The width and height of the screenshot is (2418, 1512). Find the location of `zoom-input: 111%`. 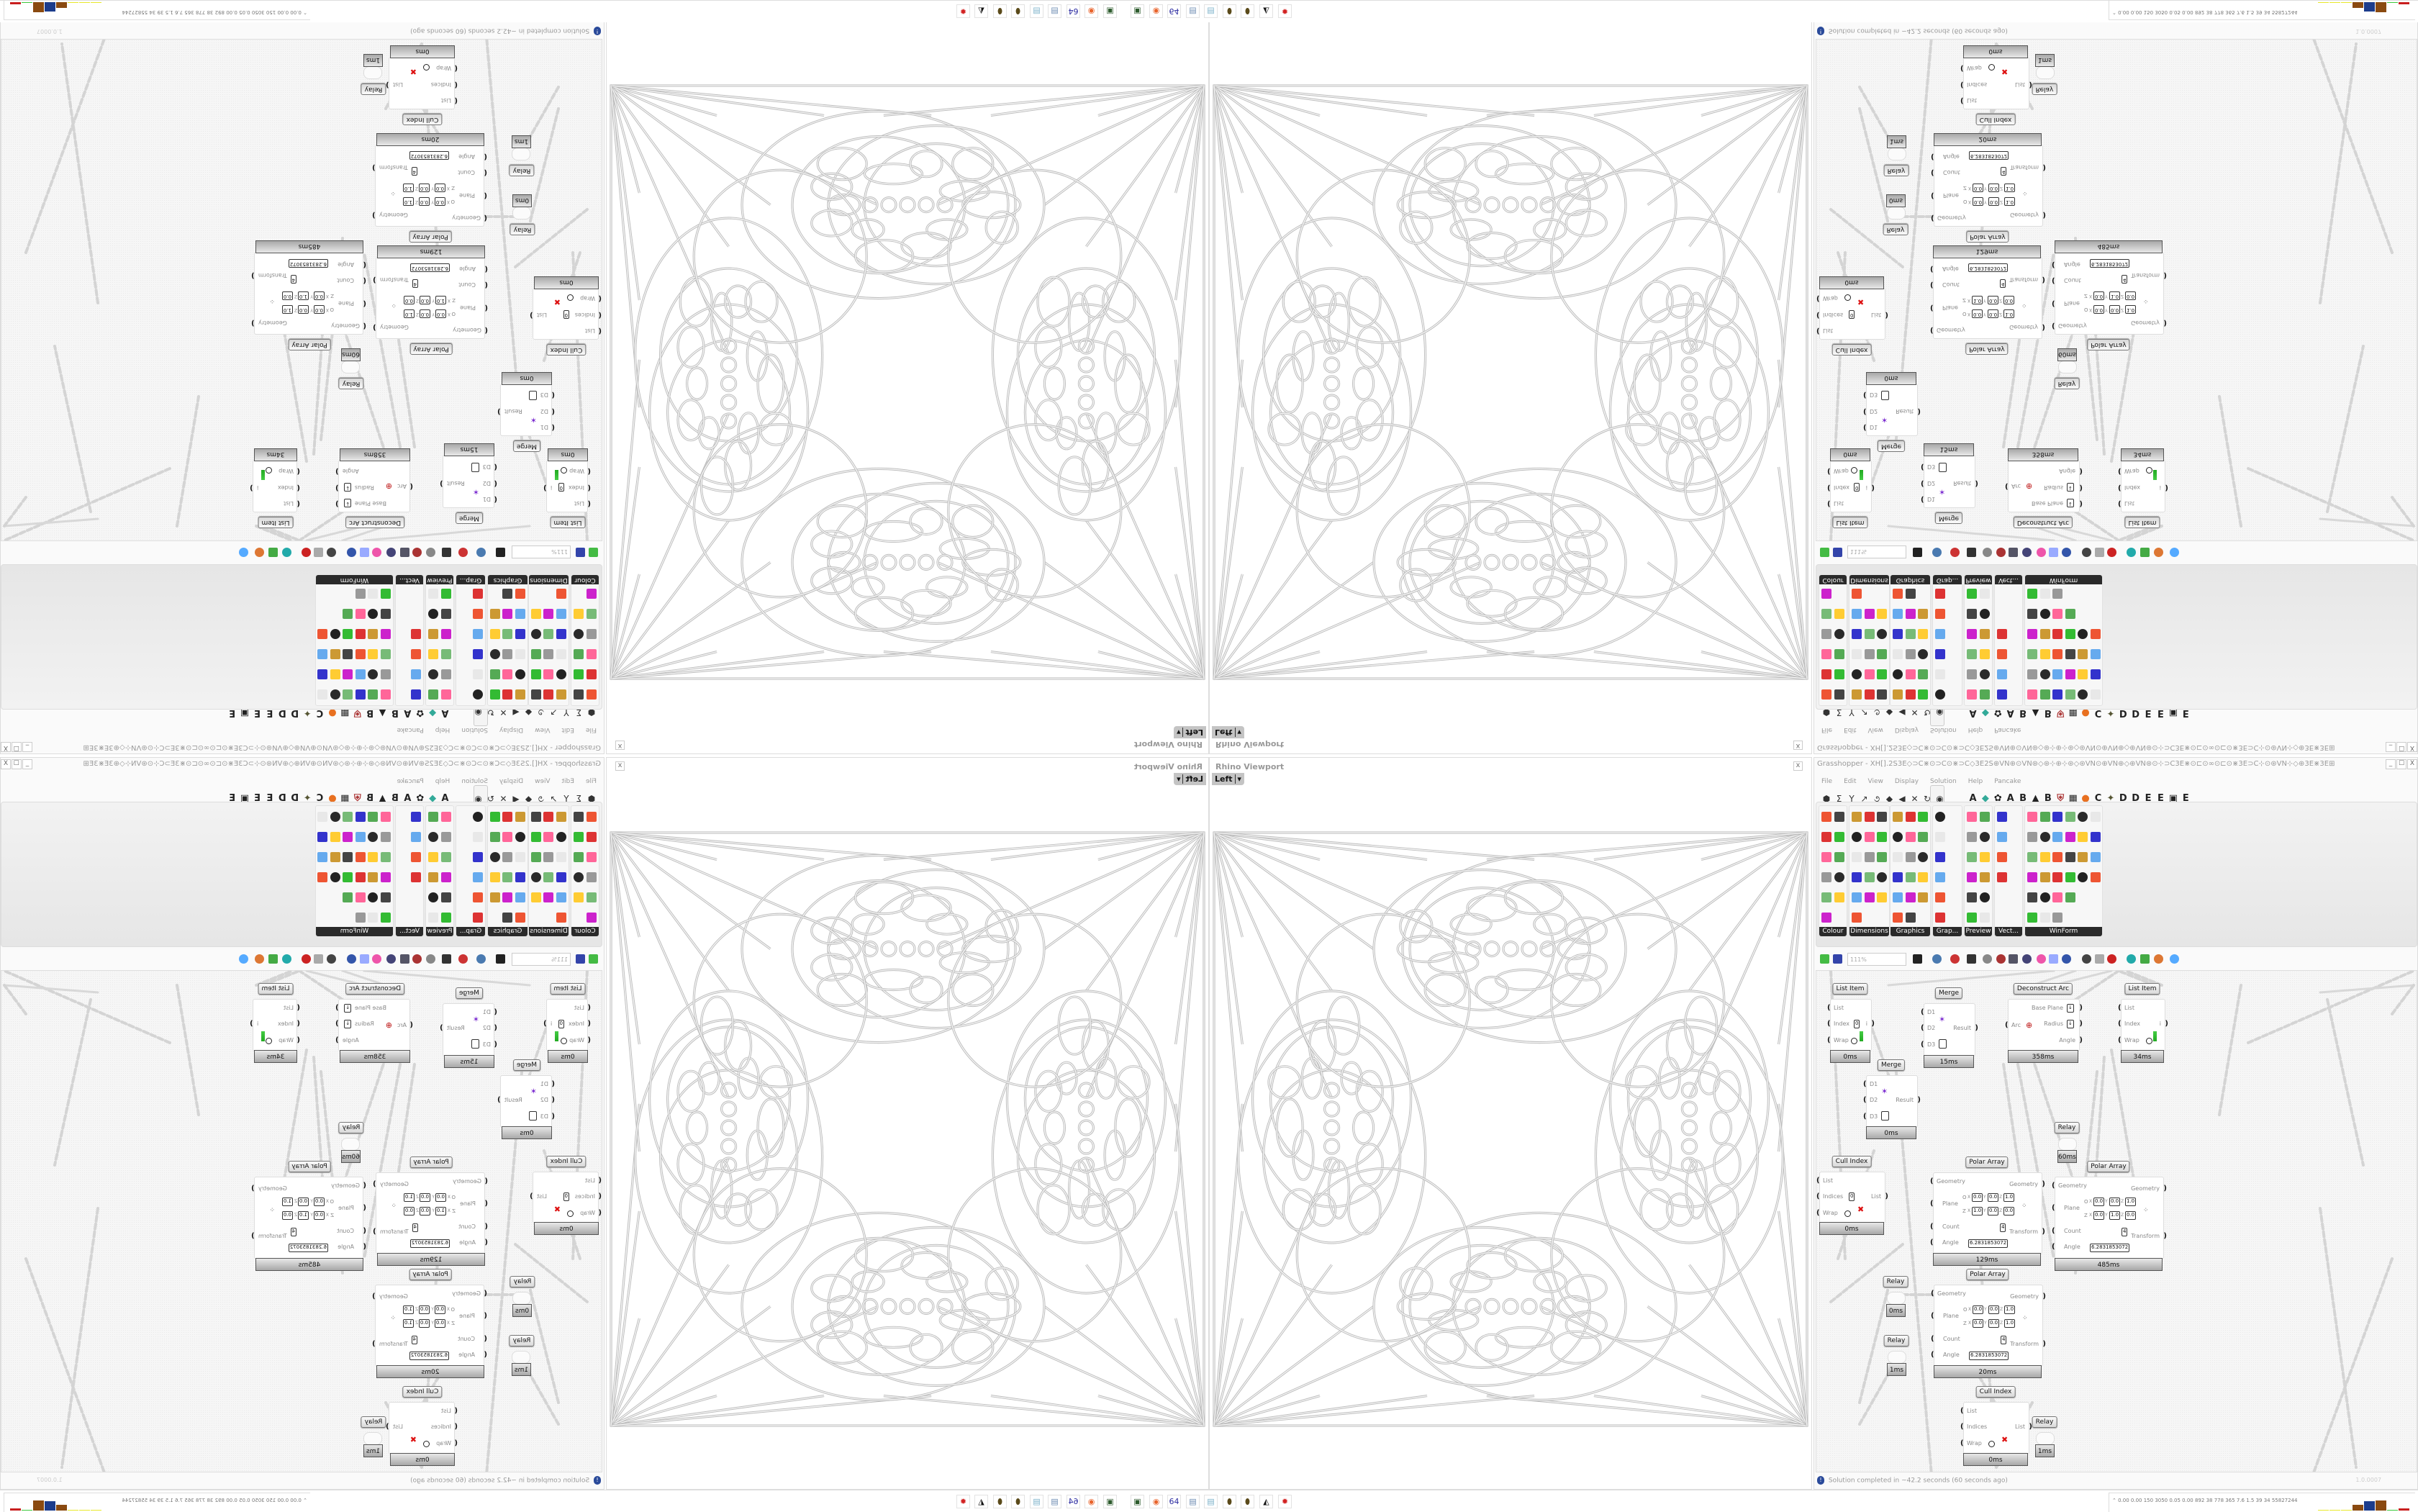

zoom-input: 111% is located at coordinates (1876, 552).